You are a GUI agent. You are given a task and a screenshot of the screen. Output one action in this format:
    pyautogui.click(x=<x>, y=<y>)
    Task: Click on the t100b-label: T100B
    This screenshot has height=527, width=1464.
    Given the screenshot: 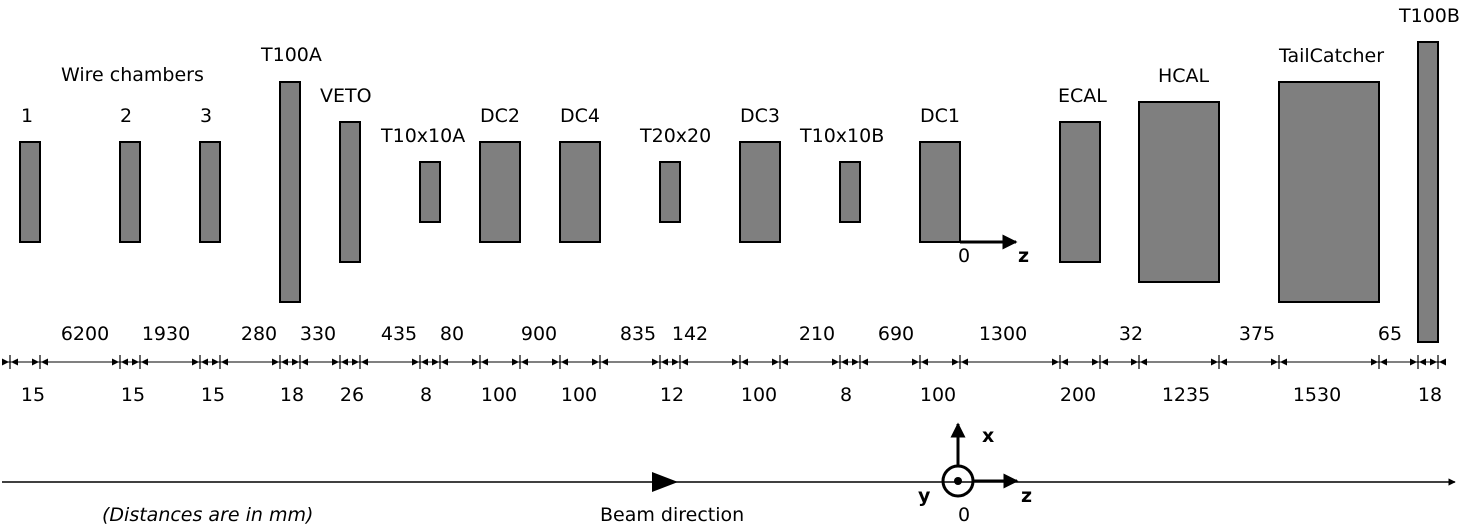 What is the action you would take?
    pyautogui.click(x=1429, y=16)
    